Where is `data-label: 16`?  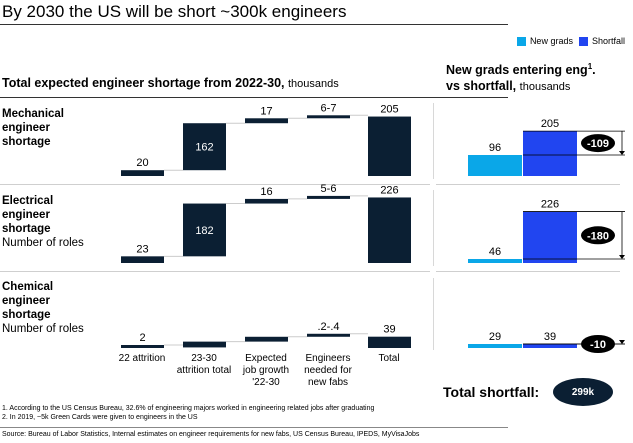 data-label: 16 is located at coordinates (266, 192).